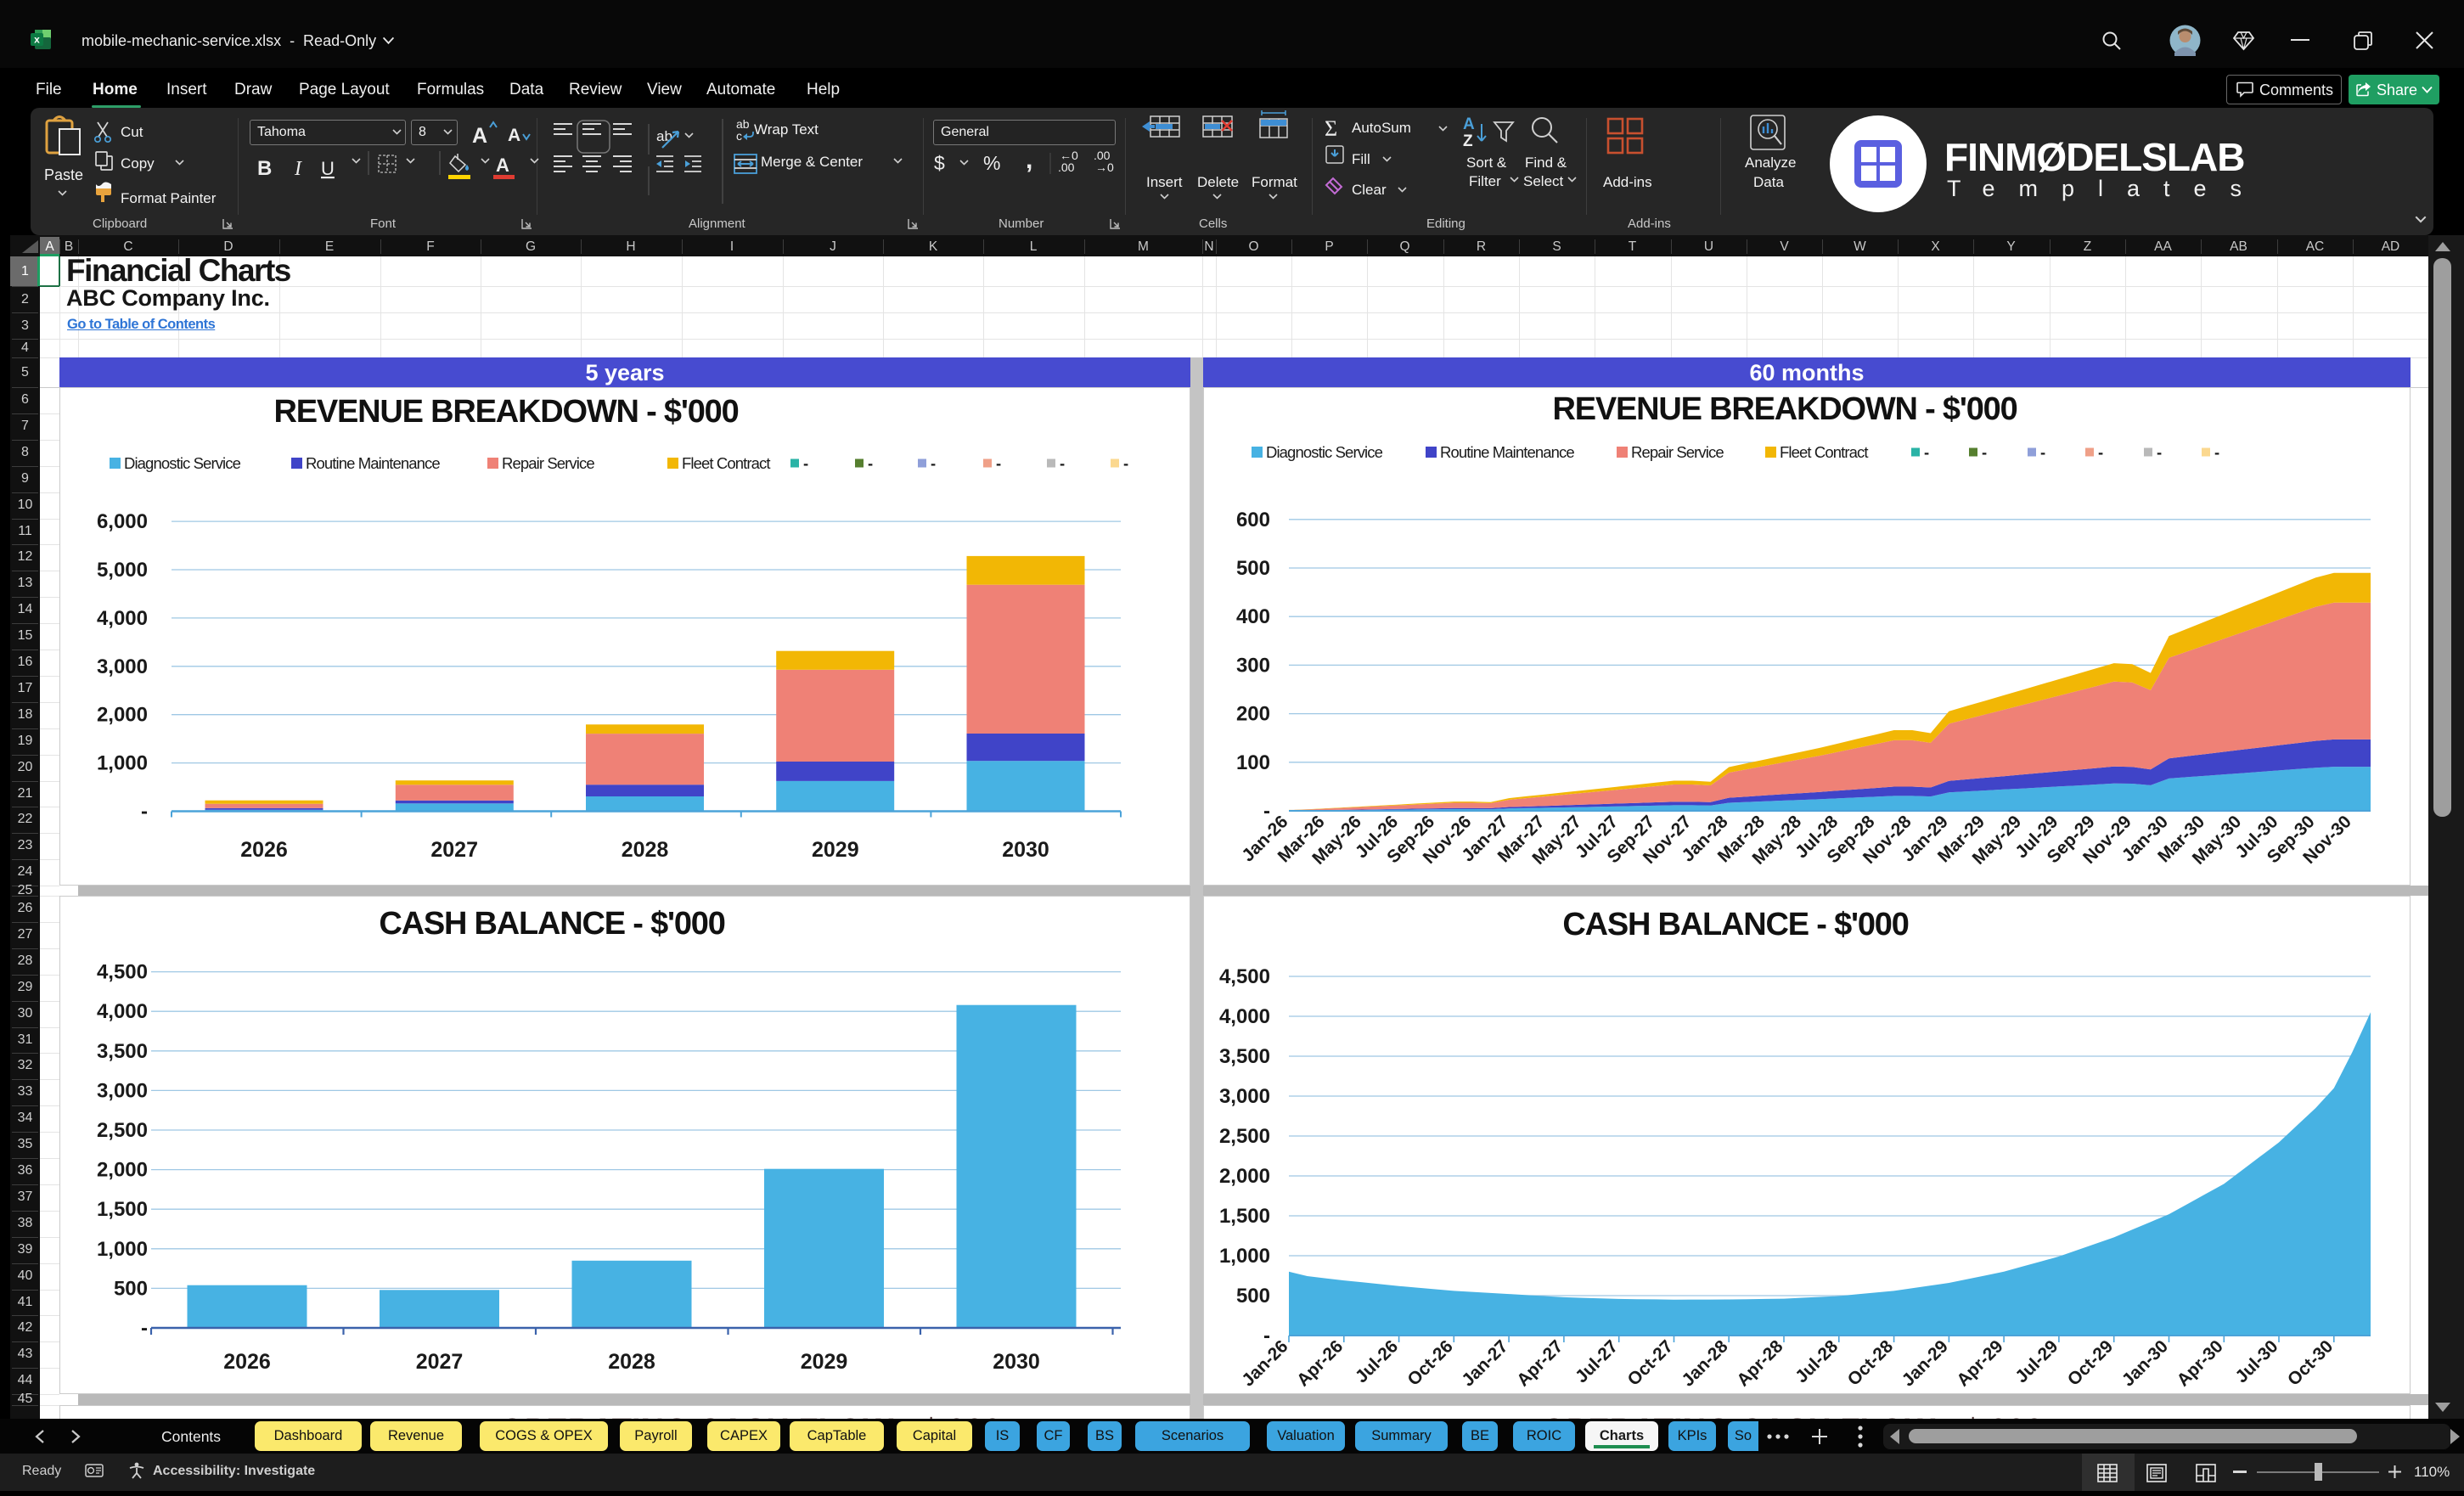 This screenshot has height=1496, width=2464. I want to click on svg-text: 100, so click(1253, 762).